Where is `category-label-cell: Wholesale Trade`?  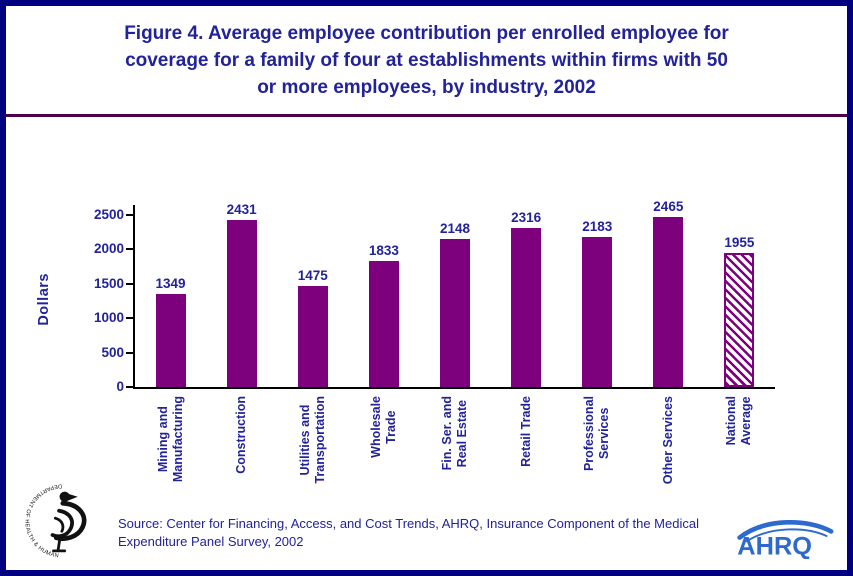 category-label-cell: Wholesale Trade is located at coordinates (383, 452).